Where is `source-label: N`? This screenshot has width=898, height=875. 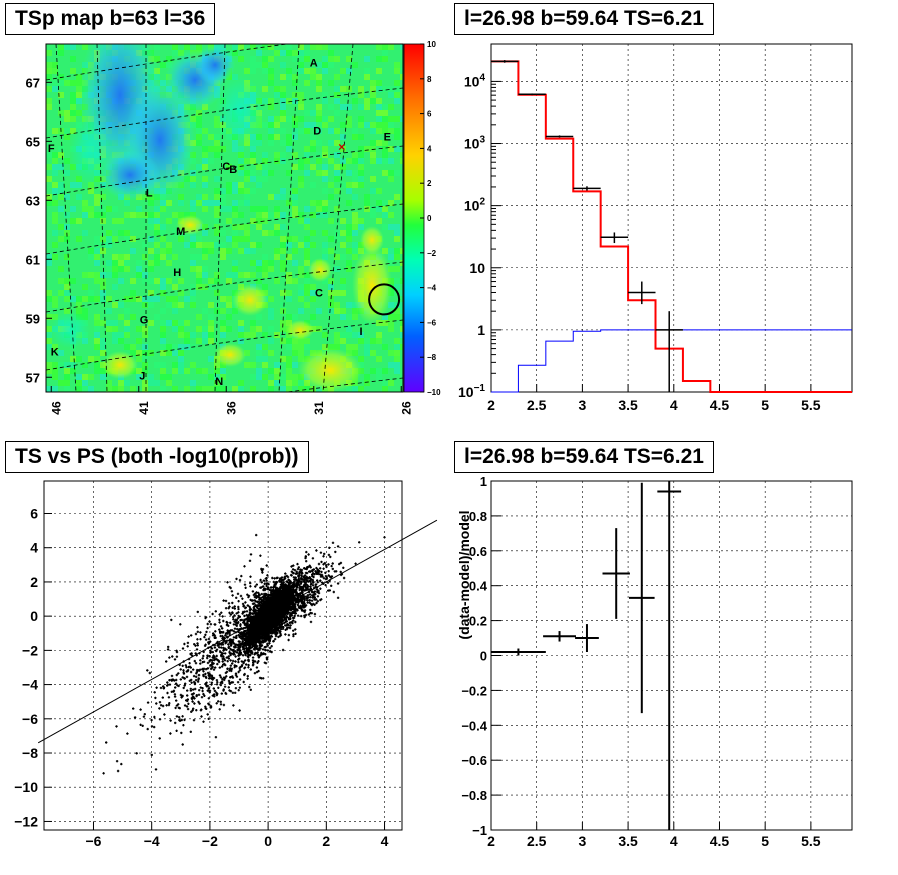 source-label: N is located at coordinates (219, 382).